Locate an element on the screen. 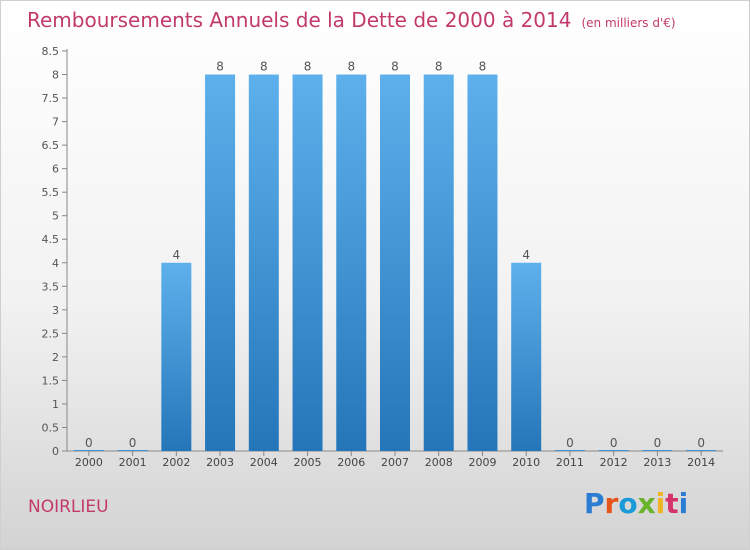 This screenshot has height=550, width=750. y-tick-label: 6 is located at coordinates (55, 169).